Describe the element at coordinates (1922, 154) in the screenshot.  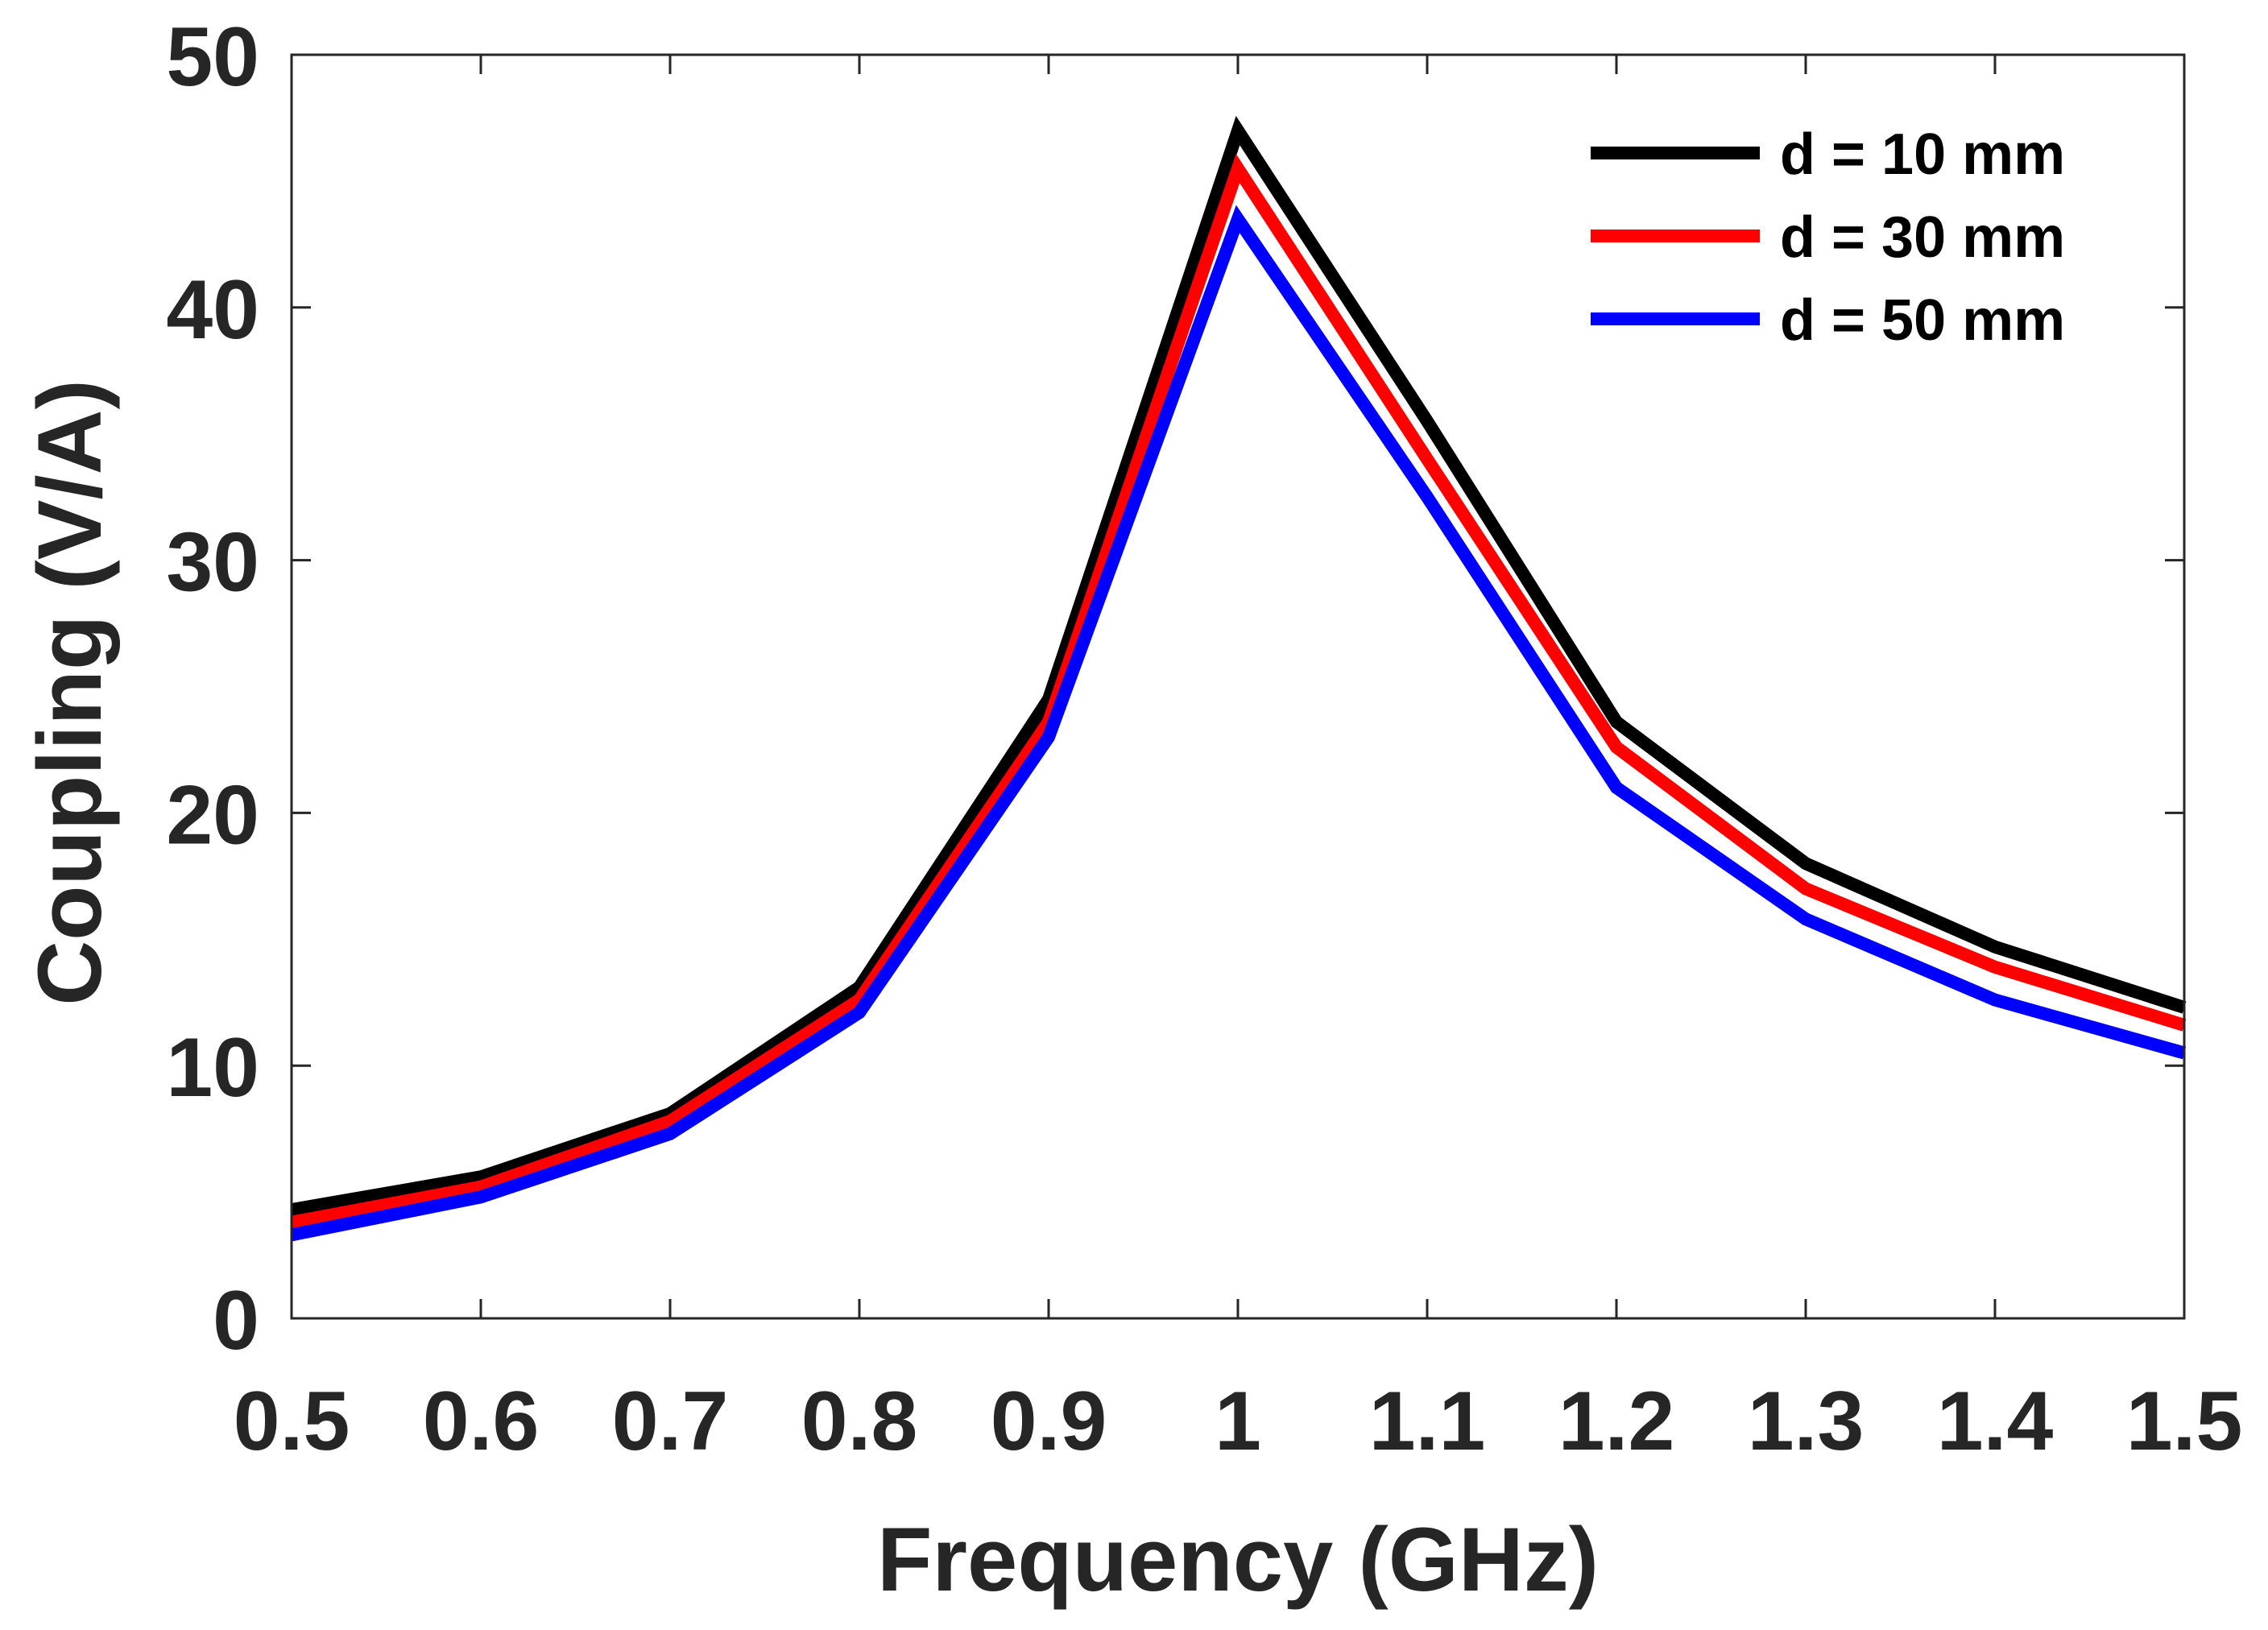
I see `legend-label-1: d = 10 mm` at that location.